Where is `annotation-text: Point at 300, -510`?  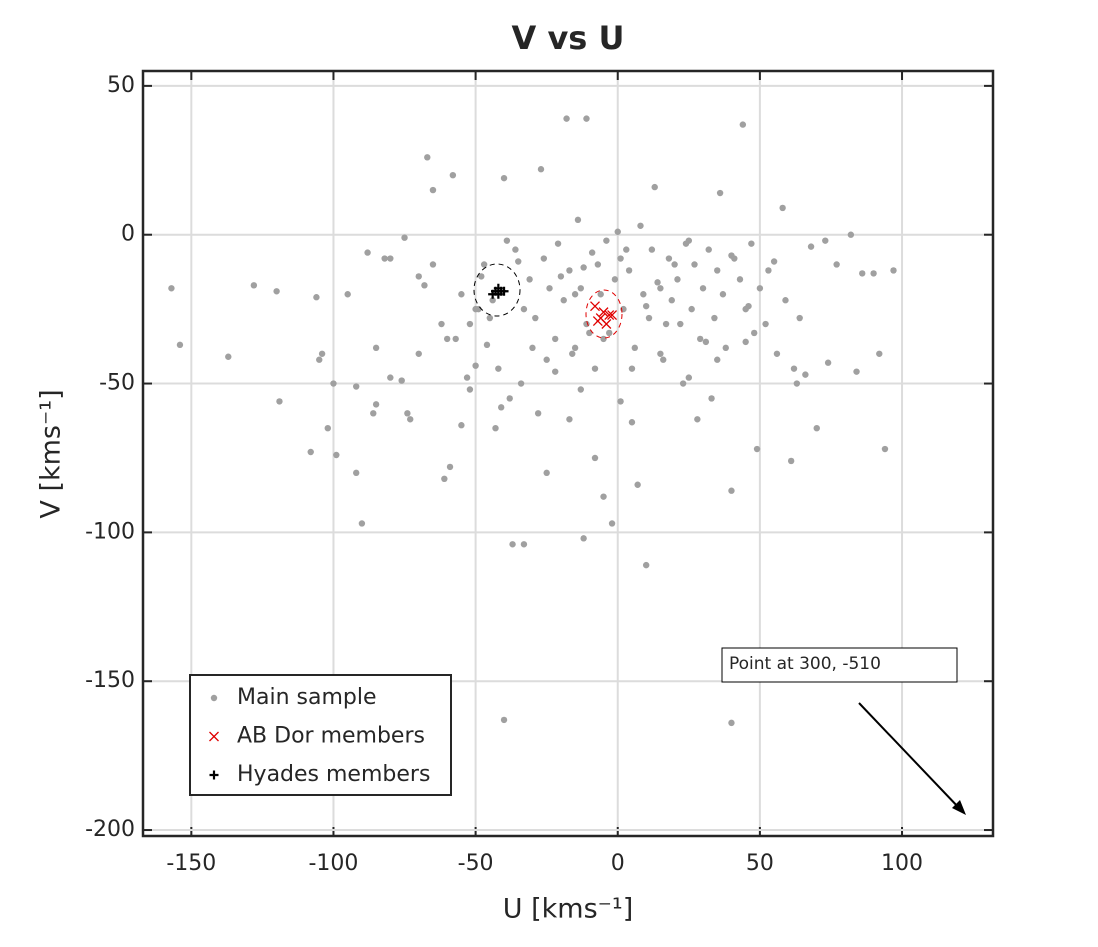
annotation-text: Point at 300, -510 is located at coordinates (805, 664).